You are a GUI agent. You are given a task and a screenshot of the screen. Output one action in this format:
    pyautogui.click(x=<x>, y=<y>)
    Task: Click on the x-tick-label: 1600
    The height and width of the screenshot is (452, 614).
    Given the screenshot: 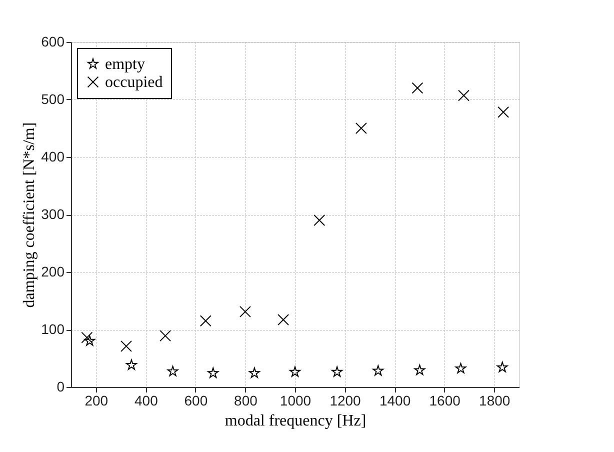 What is the action you would take?
    pyautogui.click(x=445, y=400)
    